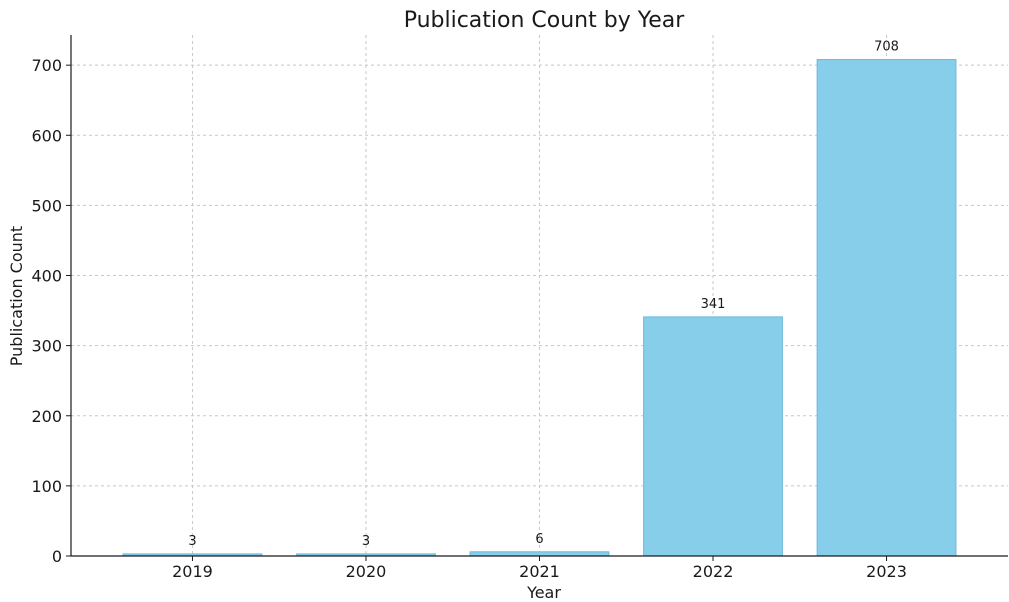  I want to click on data-label-2022: 341, so click(713, 304).